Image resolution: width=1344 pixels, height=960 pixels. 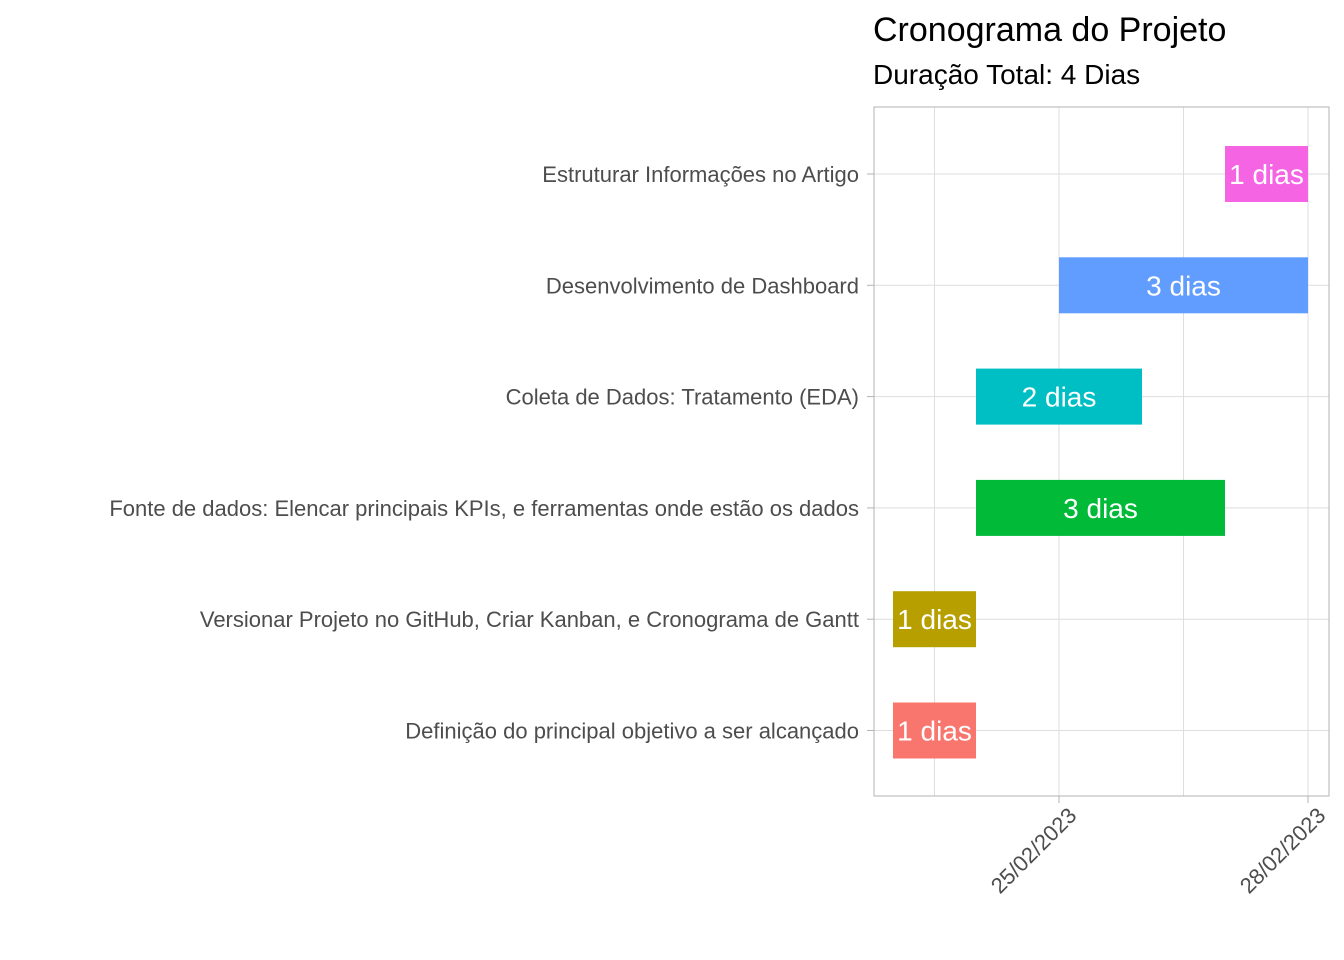 What do you see at coordinates (702, 285) in the screenshot?
I see `task-name-label: Desenvolvimento de Dashboard` at bounding box center [702, 285].